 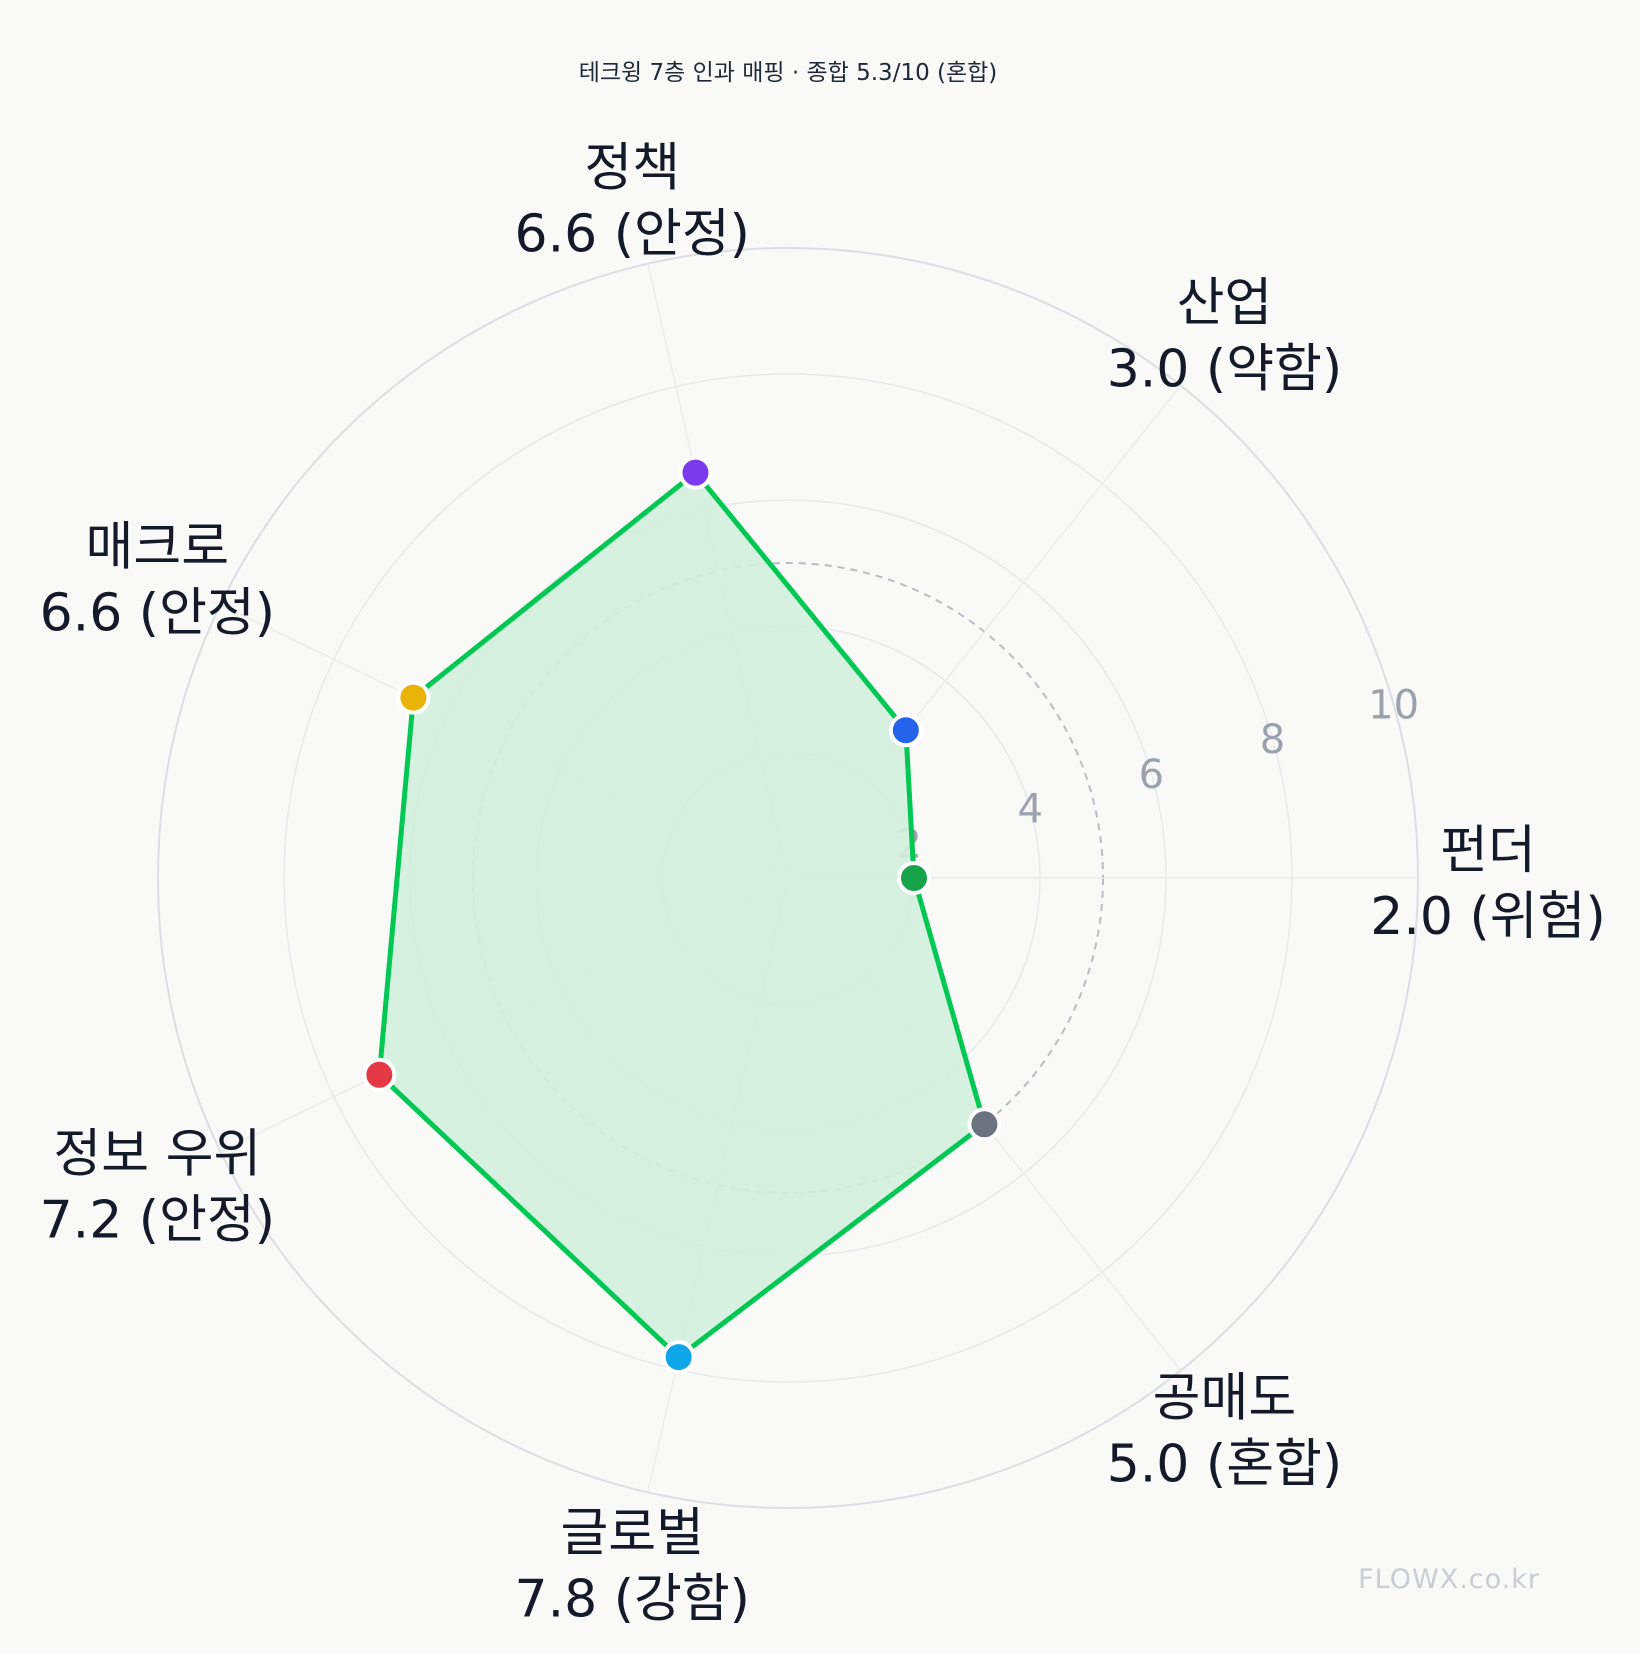 I want to click on ring-label-4: 4, so click(x=1030, y=810).